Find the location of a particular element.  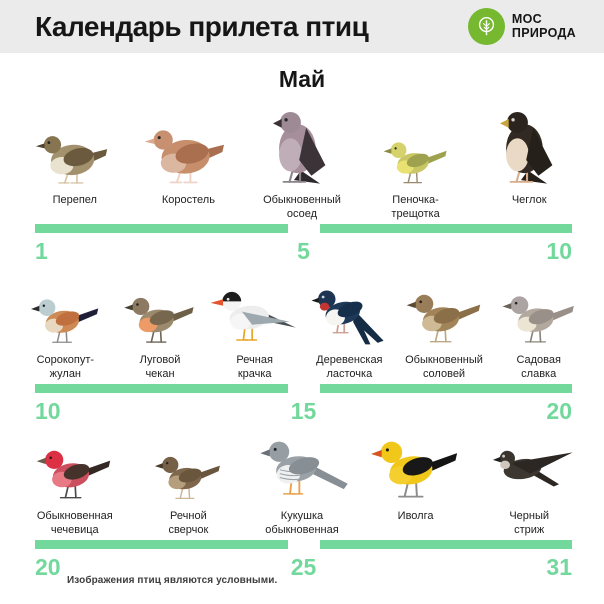

bird-cell: Луговой чекан is located at coordinates (160, 325).